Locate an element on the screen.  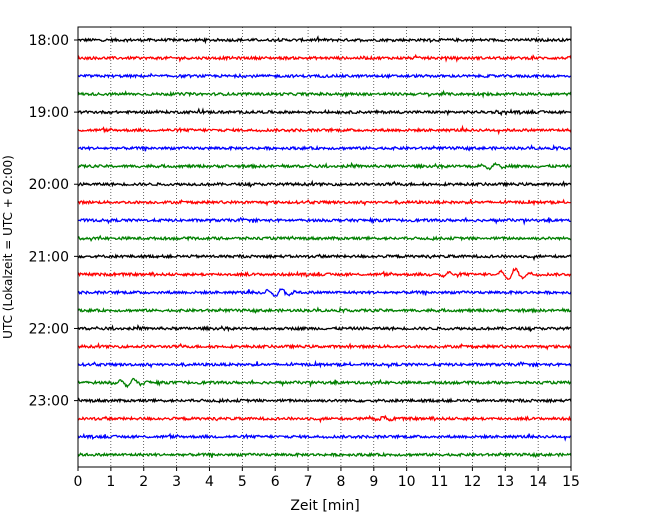
trace-1900 is located at coordinates (324, 112).